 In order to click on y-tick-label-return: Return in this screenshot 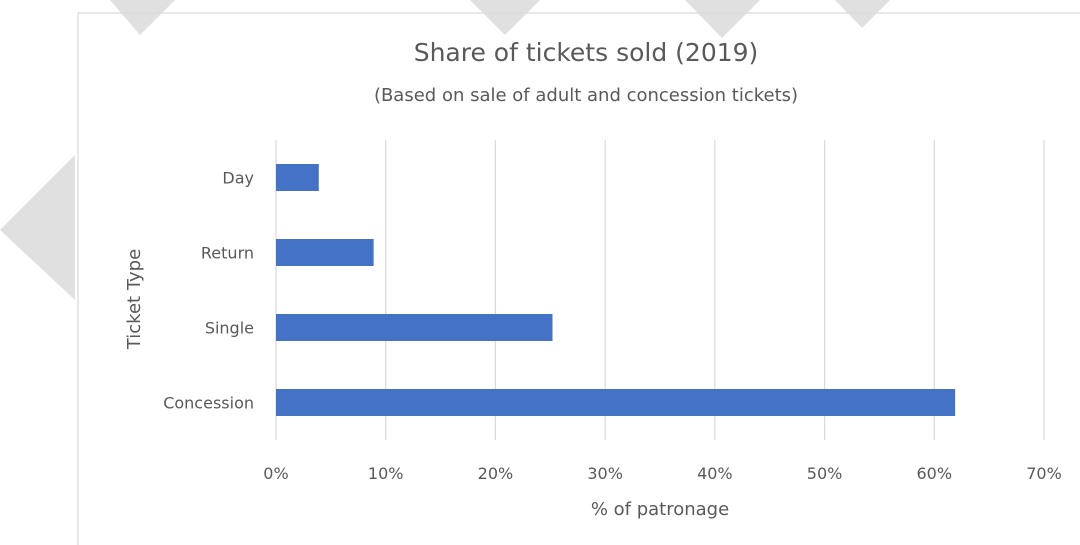, I will do `click(227, 253)`.